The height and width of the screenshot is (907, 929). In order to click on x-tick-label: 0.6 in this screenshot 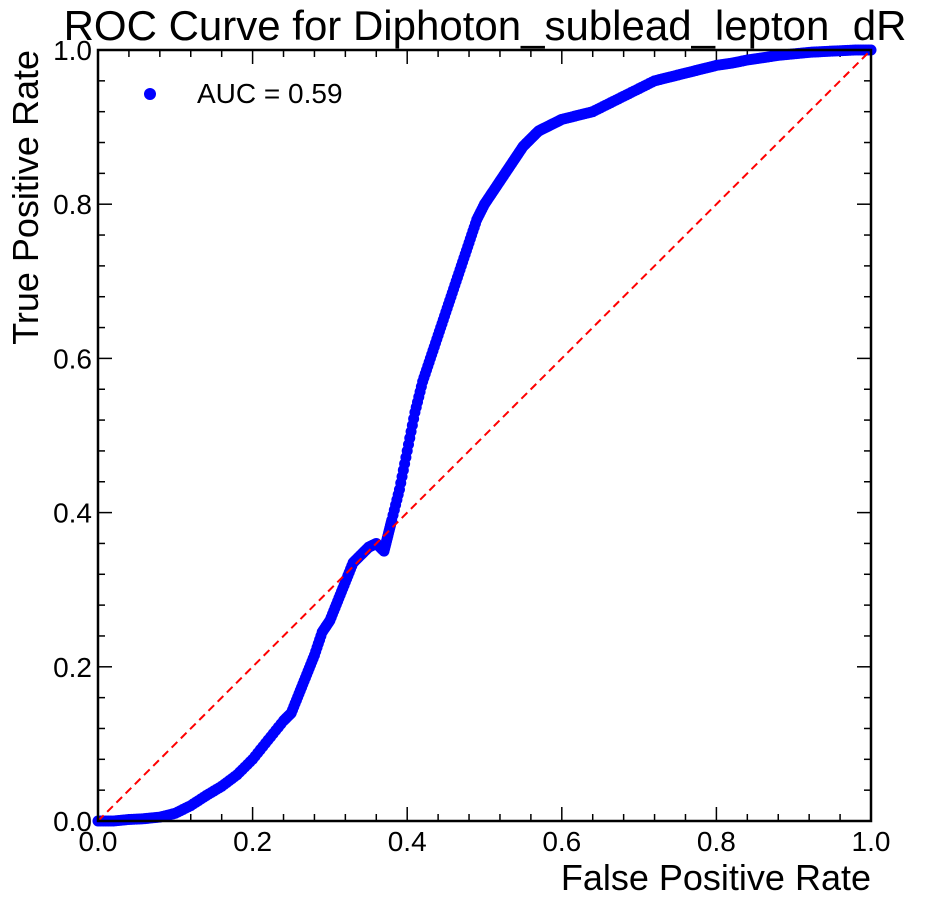, I will do `click(561, 841)`.